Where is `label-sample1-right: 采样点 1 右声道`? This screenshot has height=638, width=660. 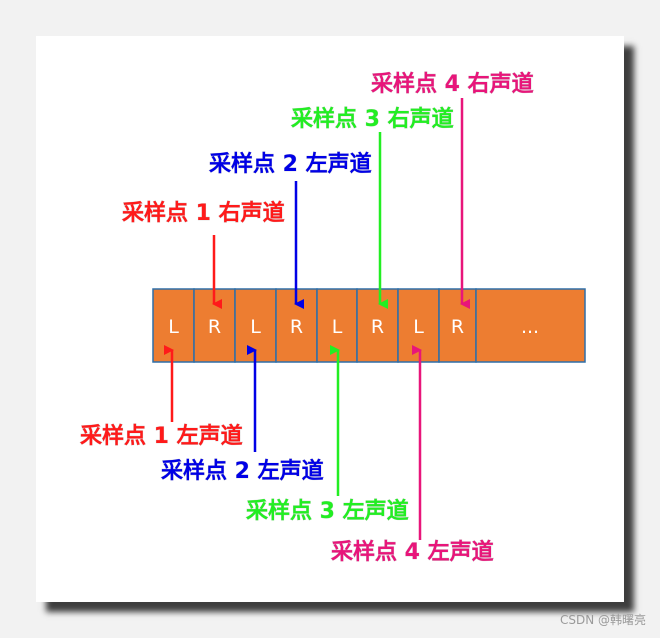
label-sample1-right: 采样点 1 右声道 is located at coordinates (203, 213).